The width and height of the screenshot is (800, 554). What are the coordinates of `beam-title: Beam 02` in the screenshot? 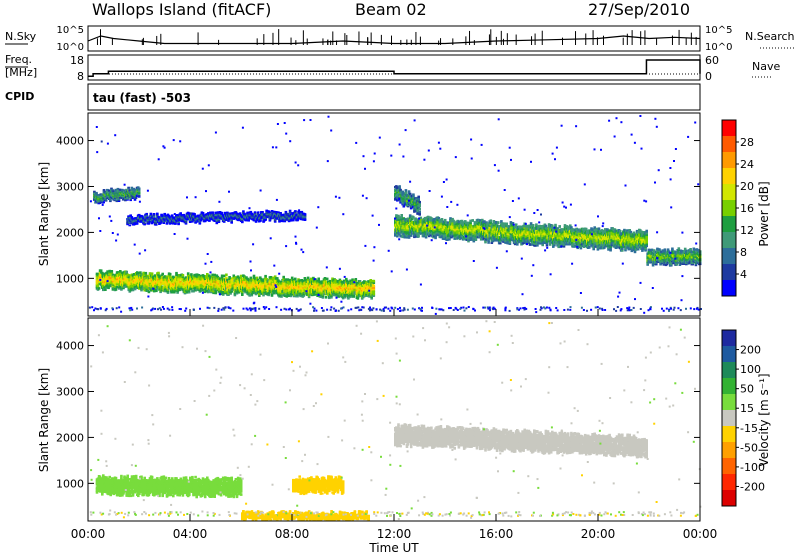 It's located at (391, 9).